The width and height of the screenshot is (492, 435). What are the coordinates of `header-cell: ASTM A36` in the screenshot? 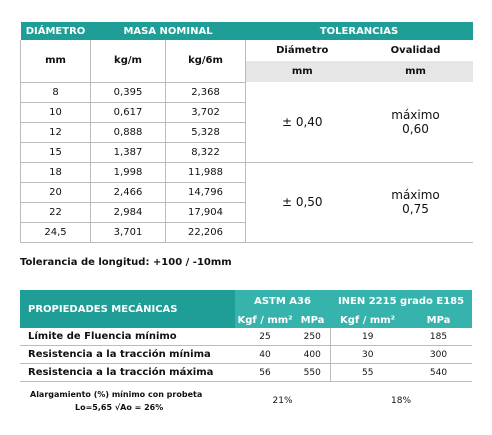 It's located at (283, 301).